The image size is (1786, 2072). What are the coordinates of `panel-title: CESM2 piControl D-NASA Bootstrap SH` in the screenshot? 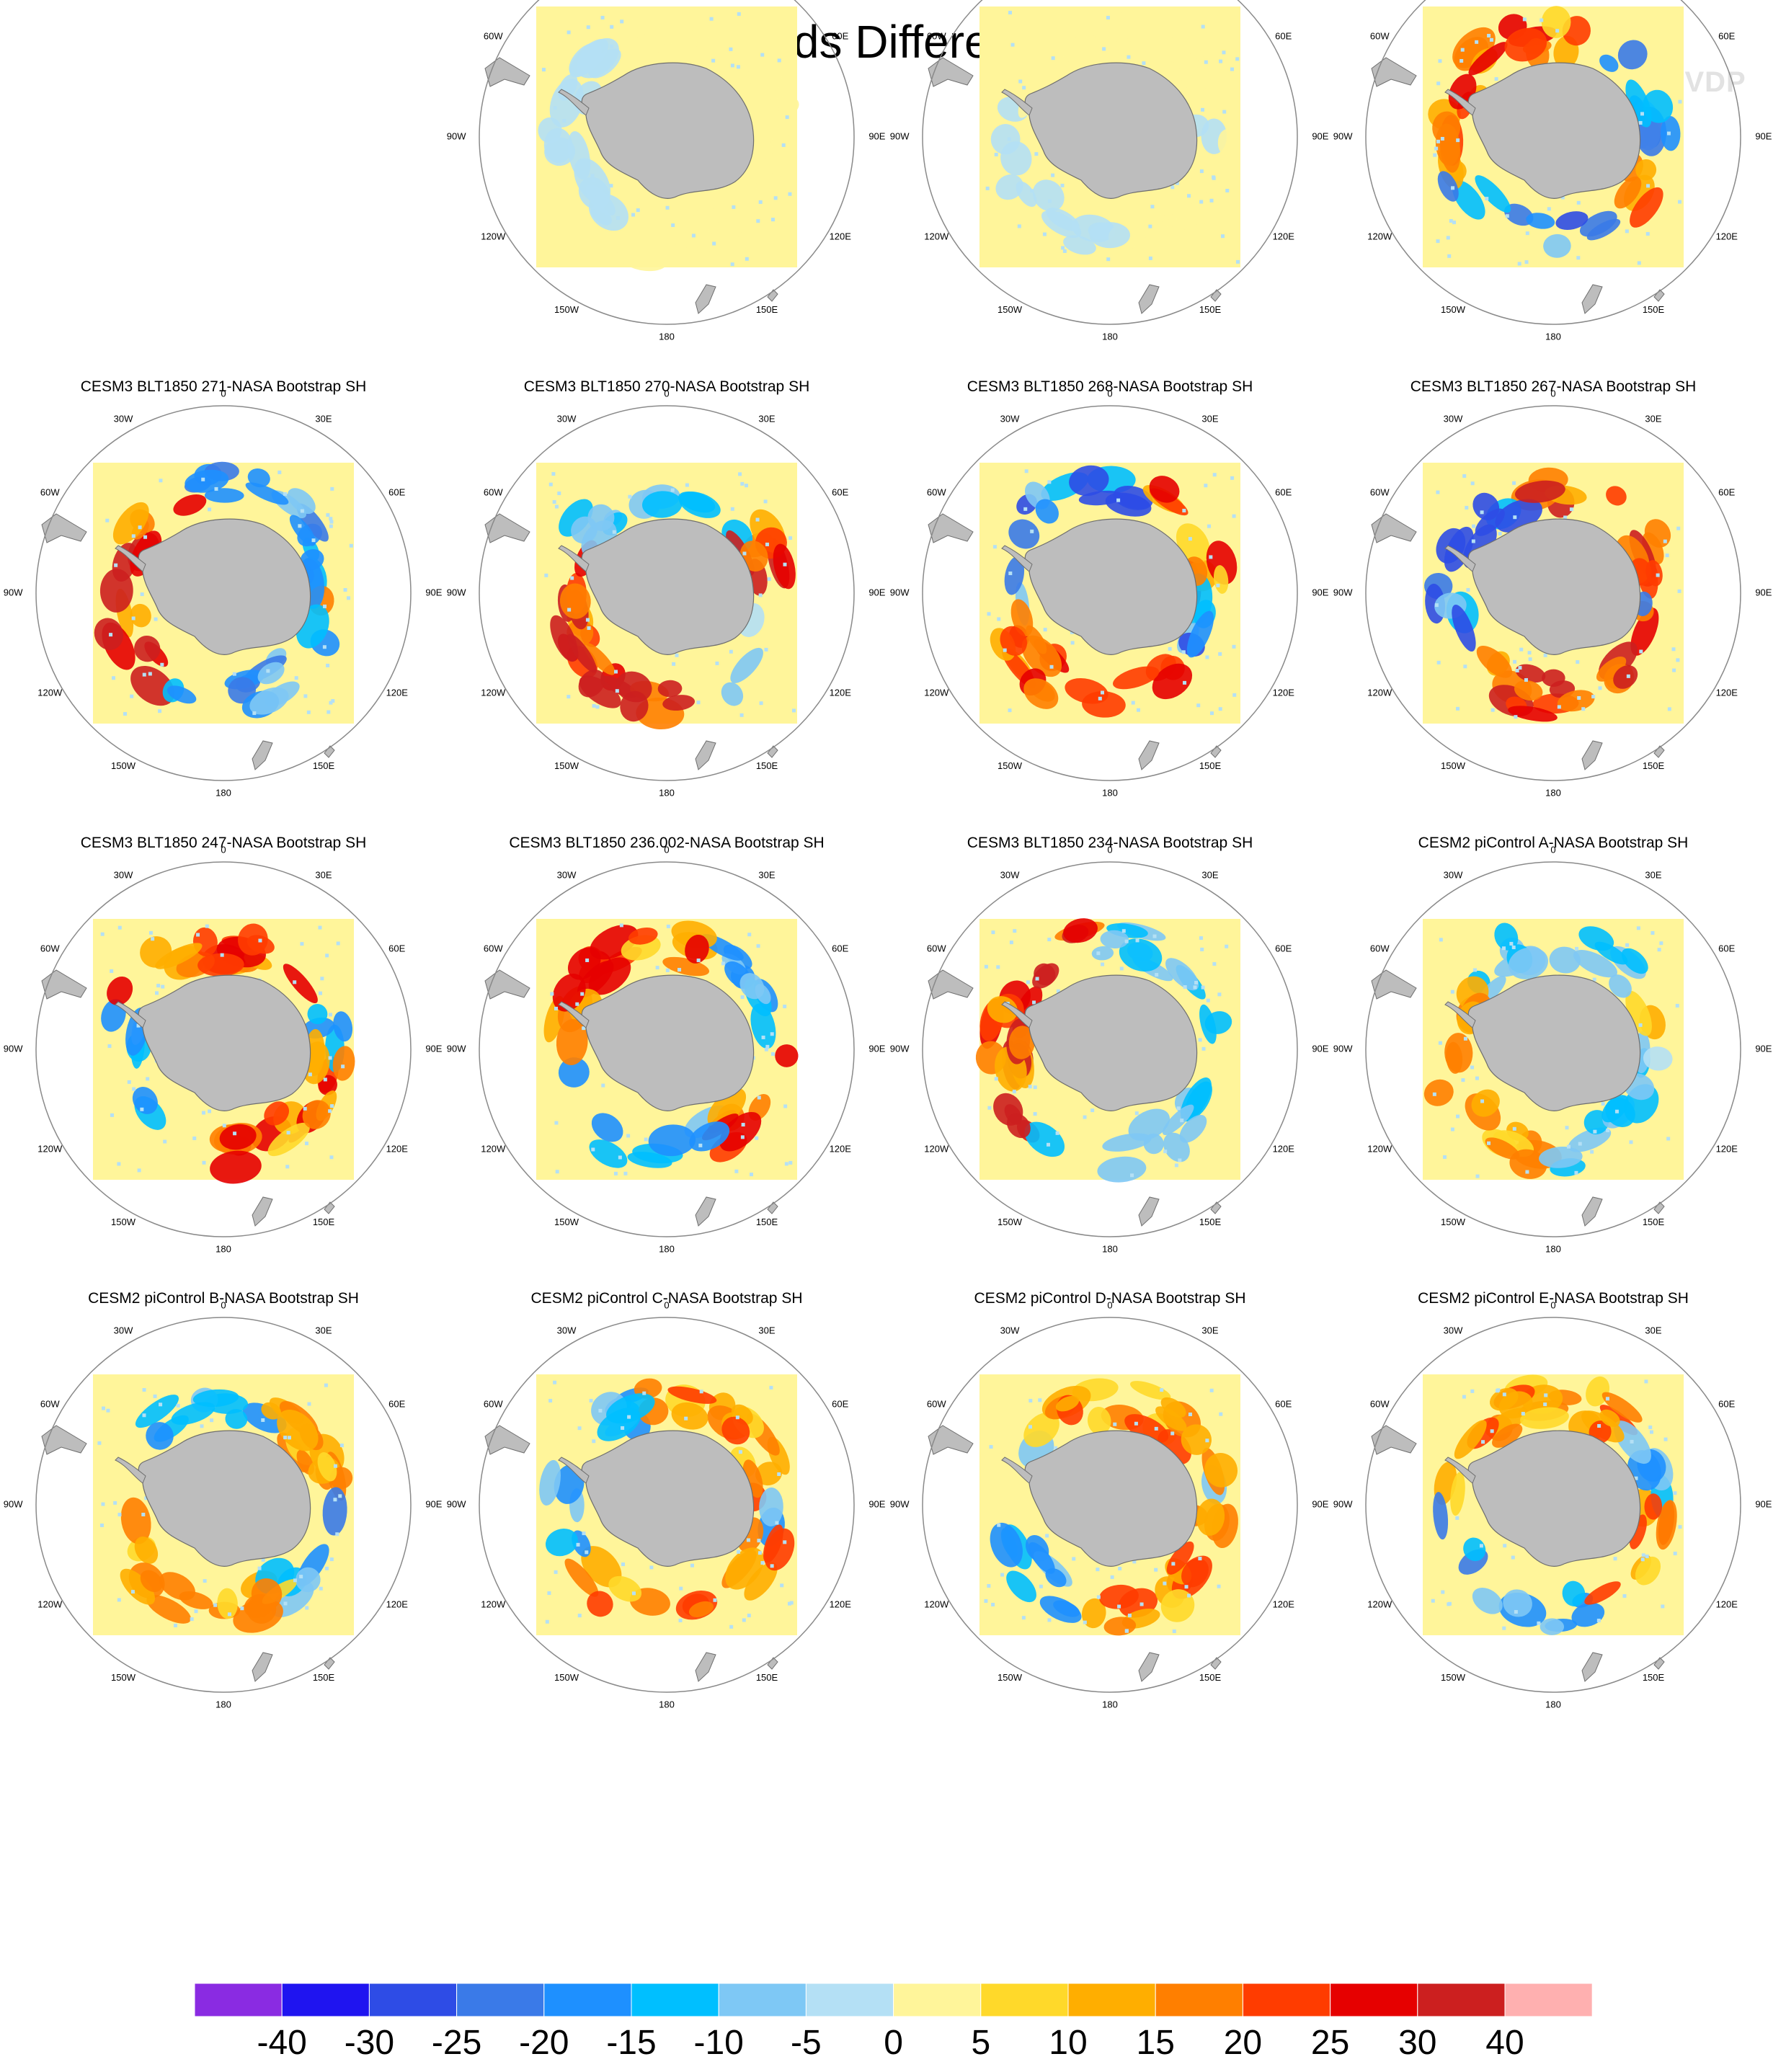 It's located at (1110, 1298).